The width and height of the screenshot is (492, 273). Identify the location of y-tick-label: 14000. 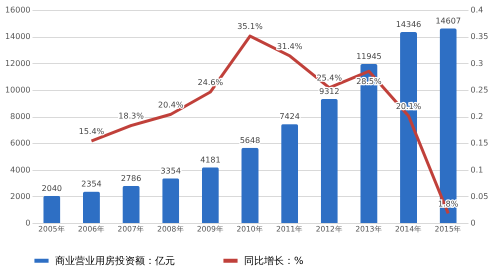
(17, 37).